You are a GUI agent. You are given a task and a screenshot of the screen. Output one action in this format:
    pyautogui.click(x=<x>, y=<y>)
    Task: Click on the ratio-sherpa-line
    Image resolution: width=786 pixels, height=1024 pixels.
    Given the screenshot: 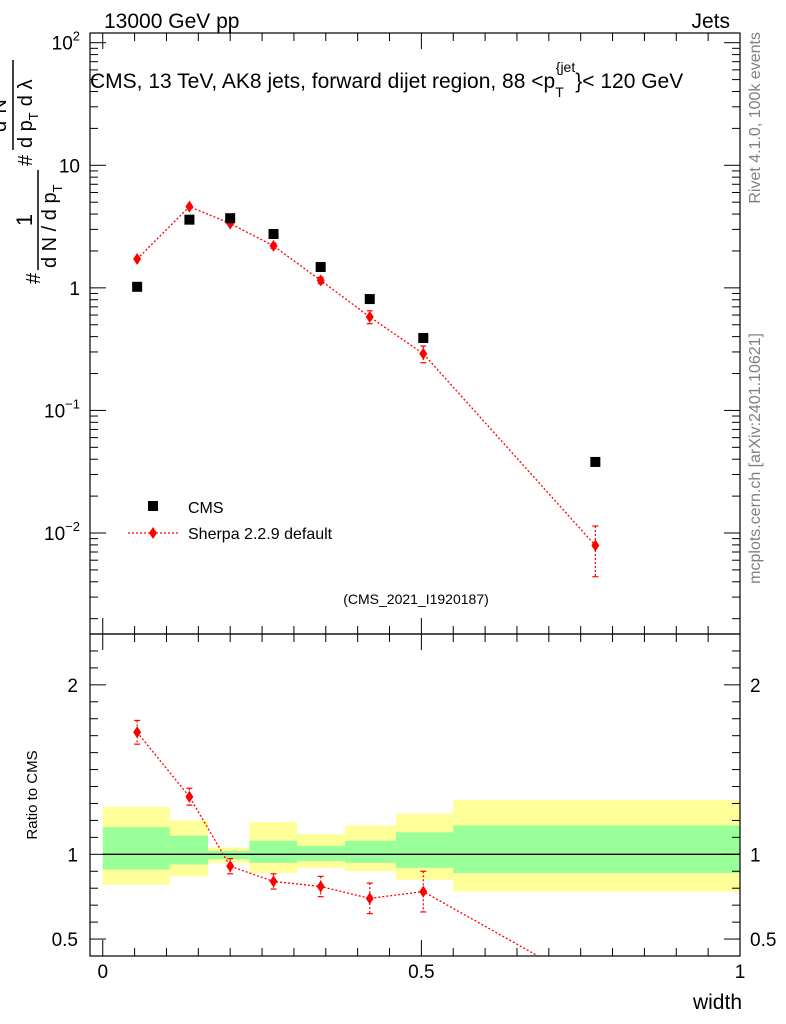 What is the action you would take?
    pyautogui.click(x=338, y=843)
    